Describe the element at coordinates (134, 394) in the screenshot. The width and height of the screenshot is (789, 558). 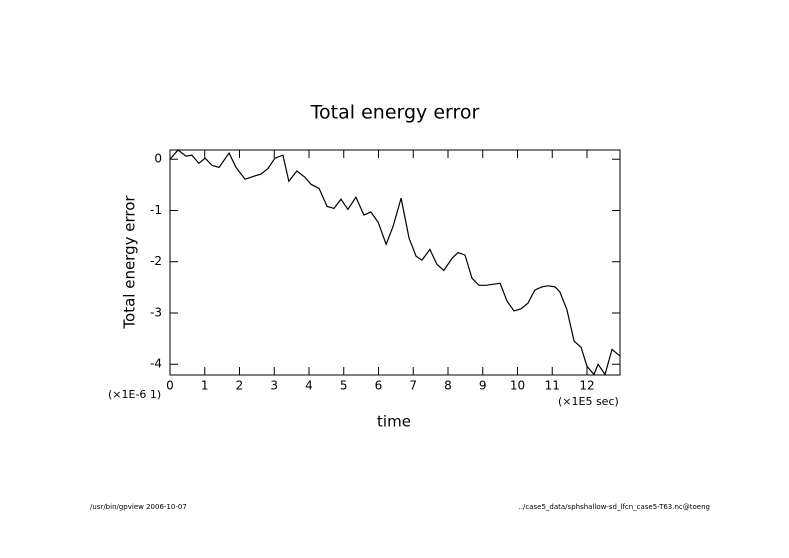
I see `y-scale-label: (×1E-6 1)` at that location.